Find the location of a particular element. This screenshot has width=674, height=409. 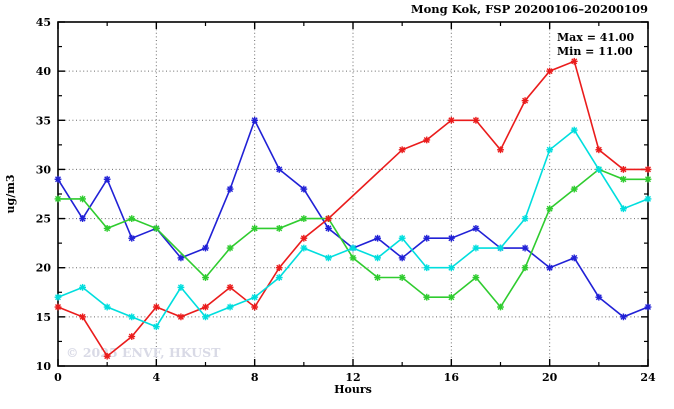

watermark: © 2025 ENVF, HKUST is located at coordinates (143, 352).